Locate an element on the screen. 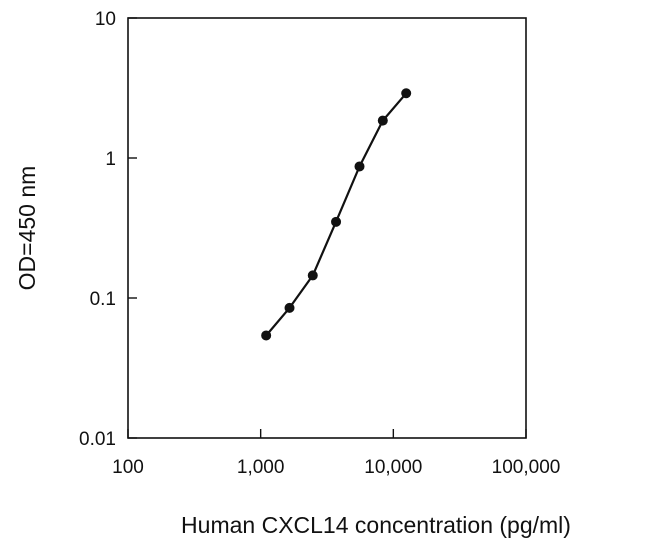  y-tick-label: 0.1 is located at coordinates (103, 299).